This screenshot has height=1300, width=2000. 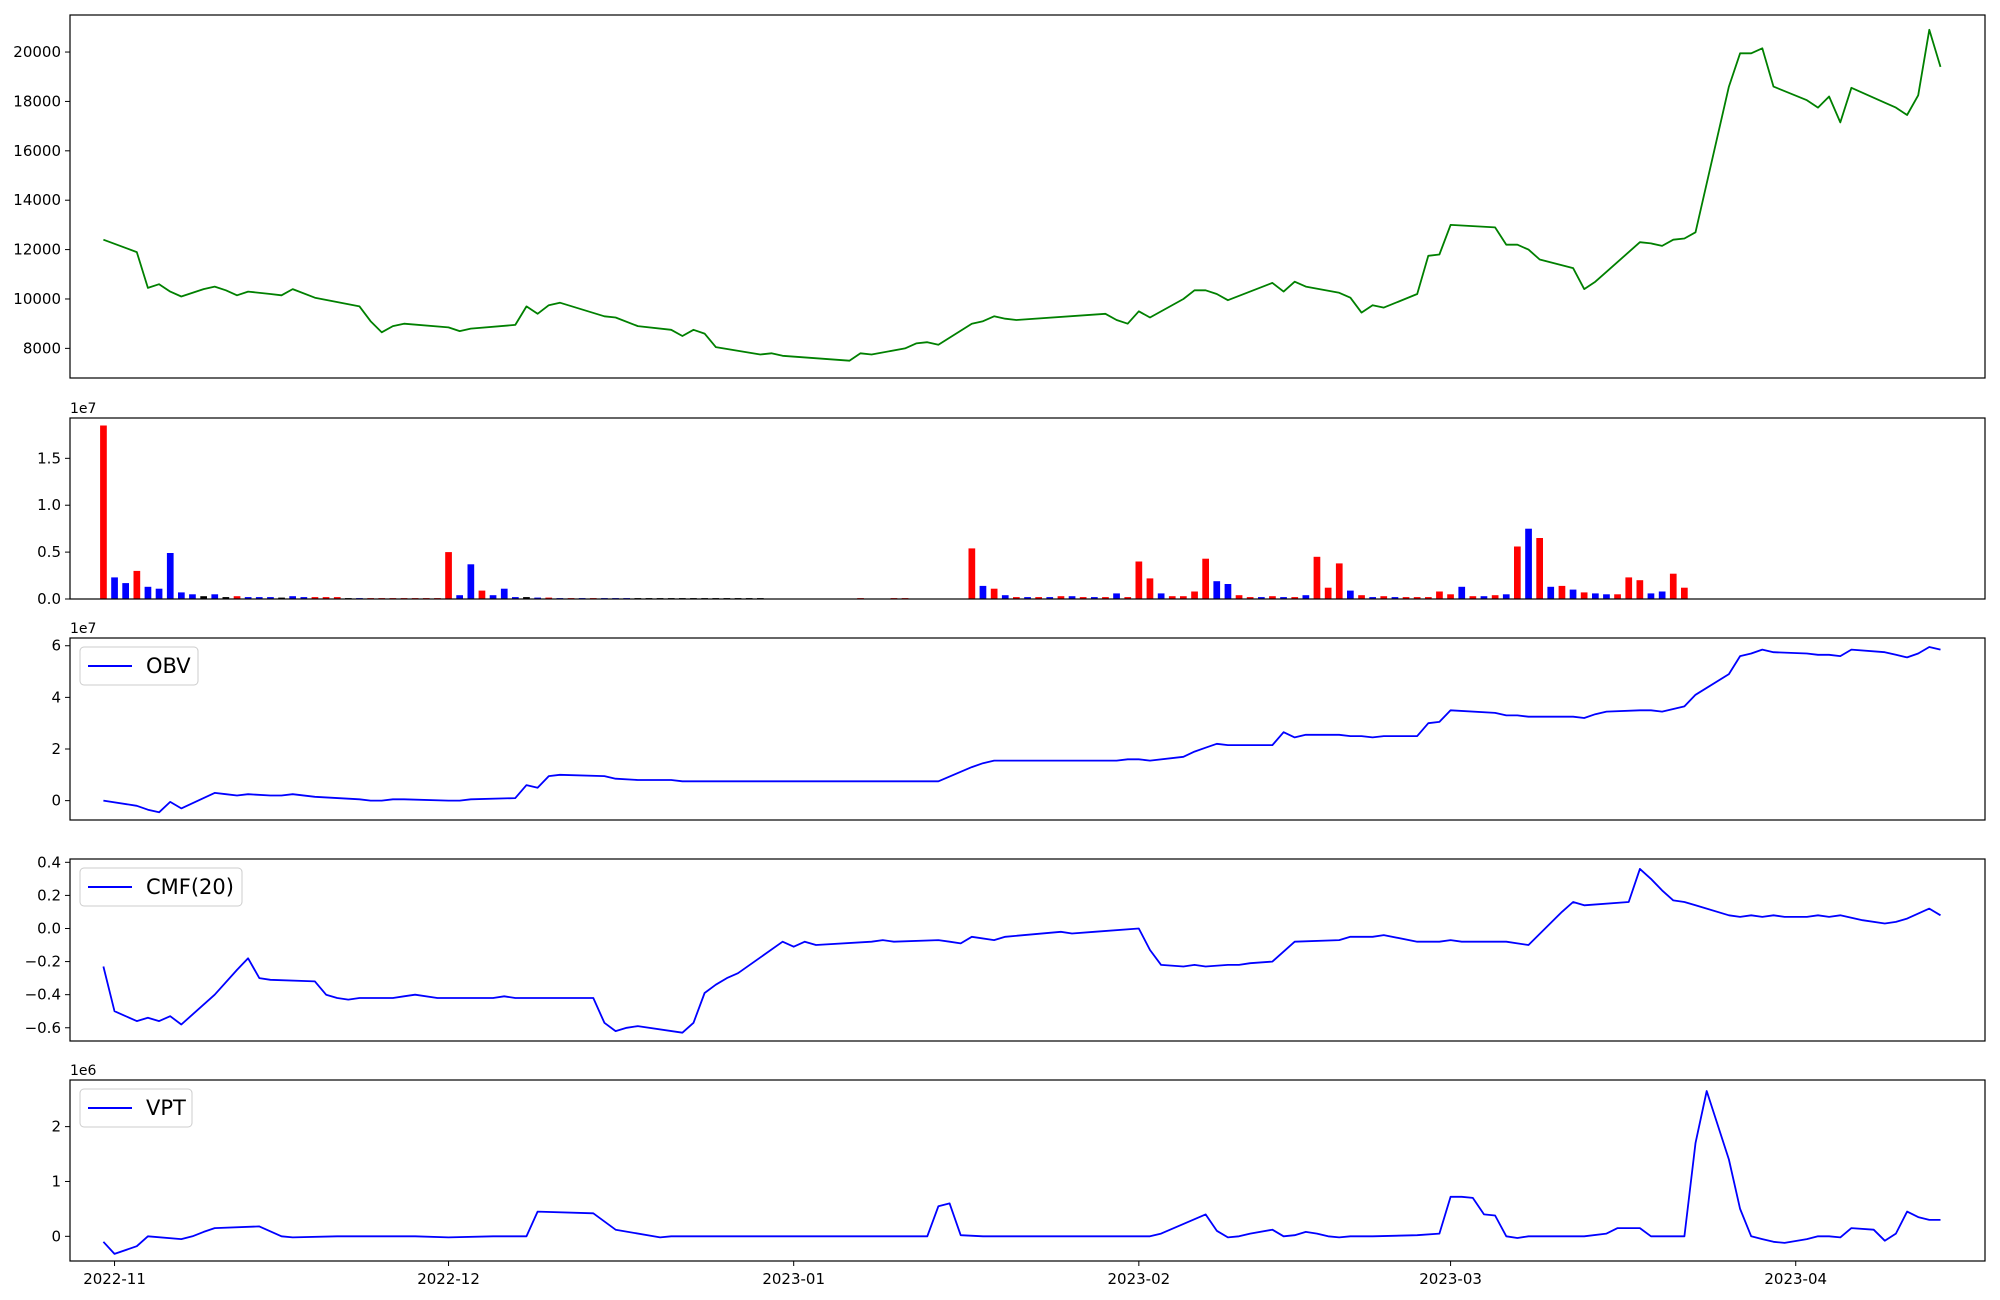 I want to click on obv-series-line, so click(x=1022, y=730).